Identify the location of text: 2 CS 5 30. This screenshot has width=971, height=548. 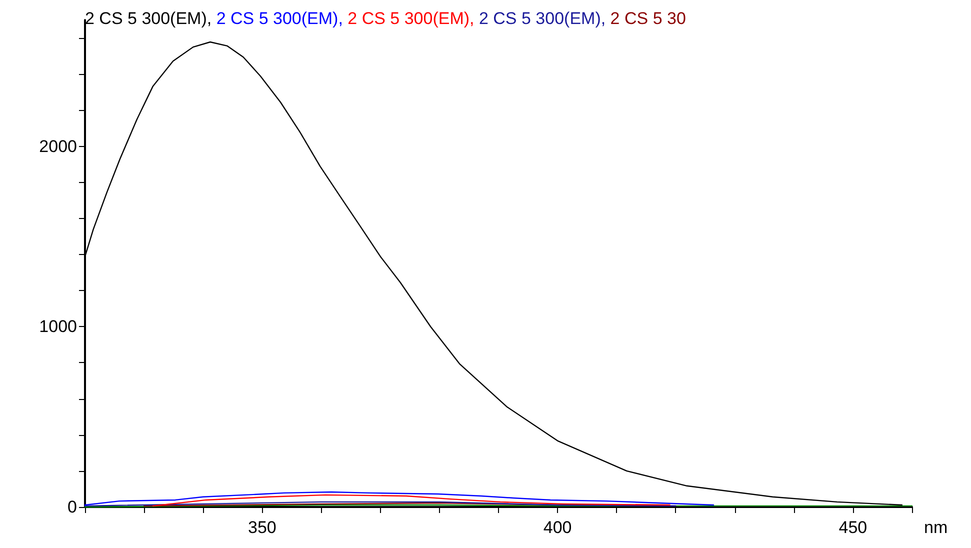
(648, 18).